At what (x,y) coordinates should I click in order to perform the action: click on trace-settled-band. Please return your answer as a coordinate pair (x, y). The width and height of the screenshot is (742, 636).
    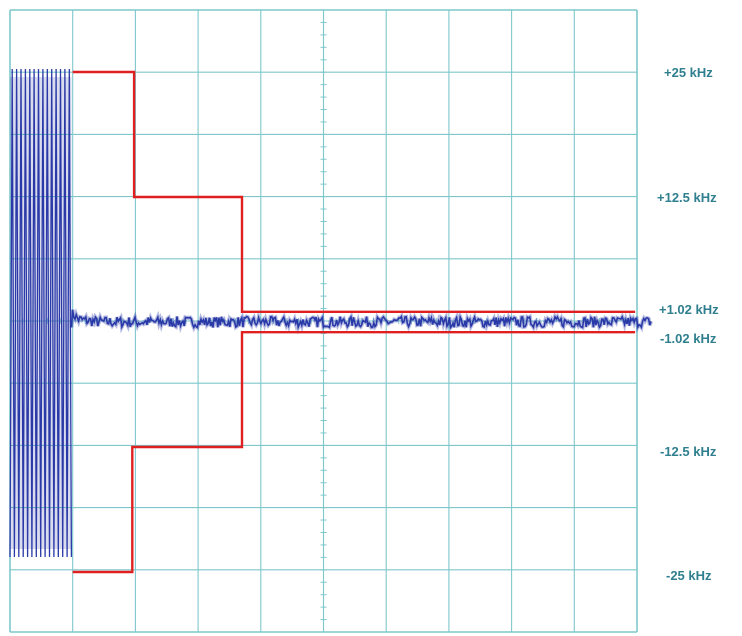
    Looking at the image, I should click on (361, 321).